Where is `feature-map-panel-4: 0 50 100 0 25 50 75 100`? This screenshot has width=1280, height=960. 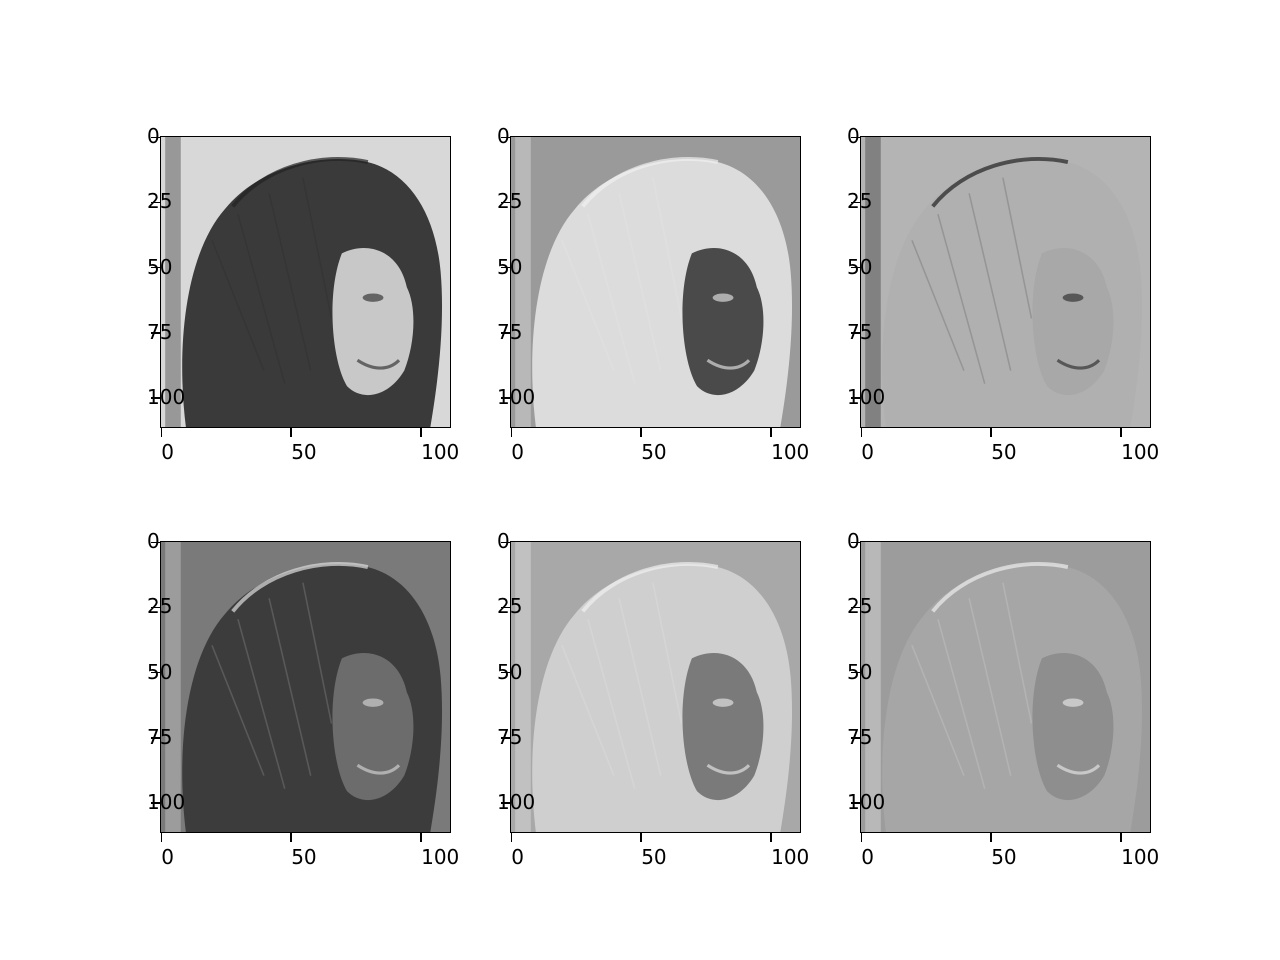 feature-map-panel-4: 0 50 100 0 25 50 75 100 is located at coordinates (303, 699).